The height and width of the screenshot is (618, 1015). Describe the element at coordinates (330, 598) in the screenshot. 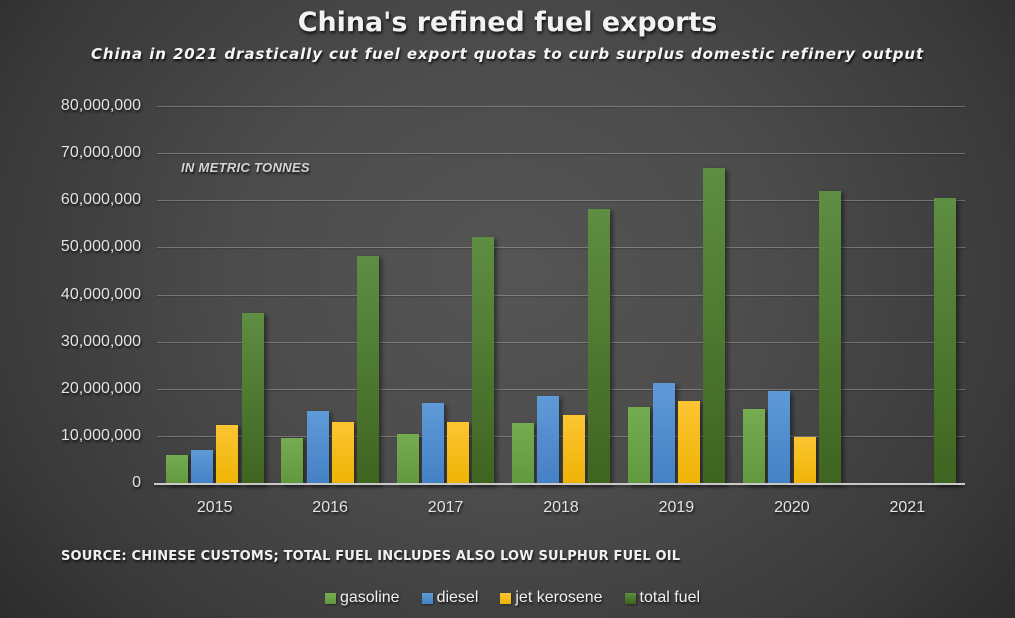

I see `legend-swatch-gasoline` at that location.